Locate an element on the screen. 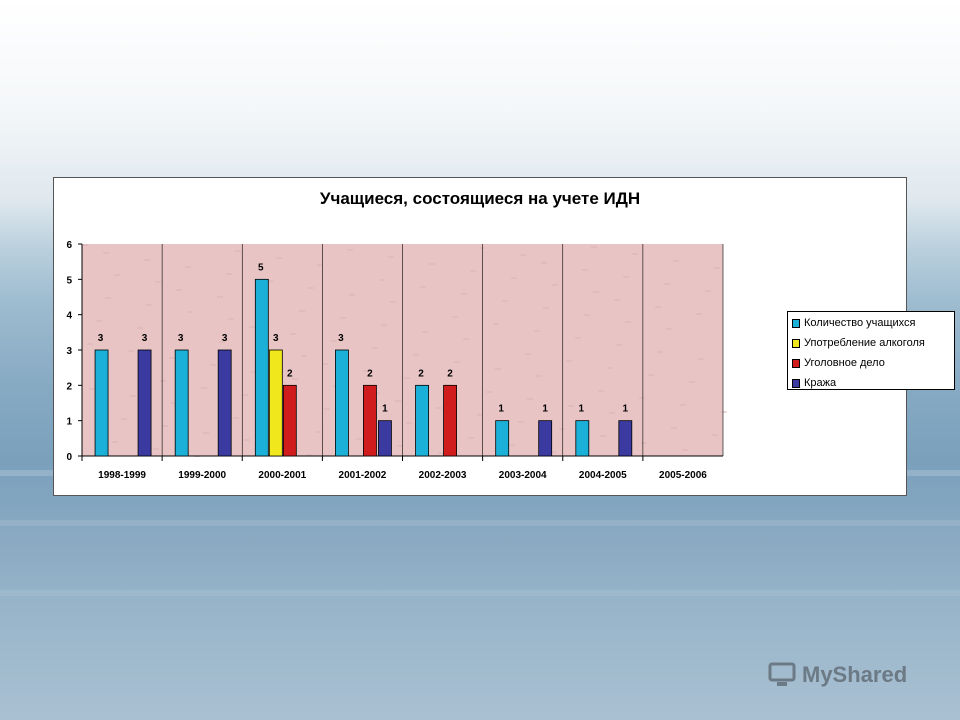 This screenshot has height=720, width=960. x-tick-label: 2002-2003 is located at coordinates (443, 475).